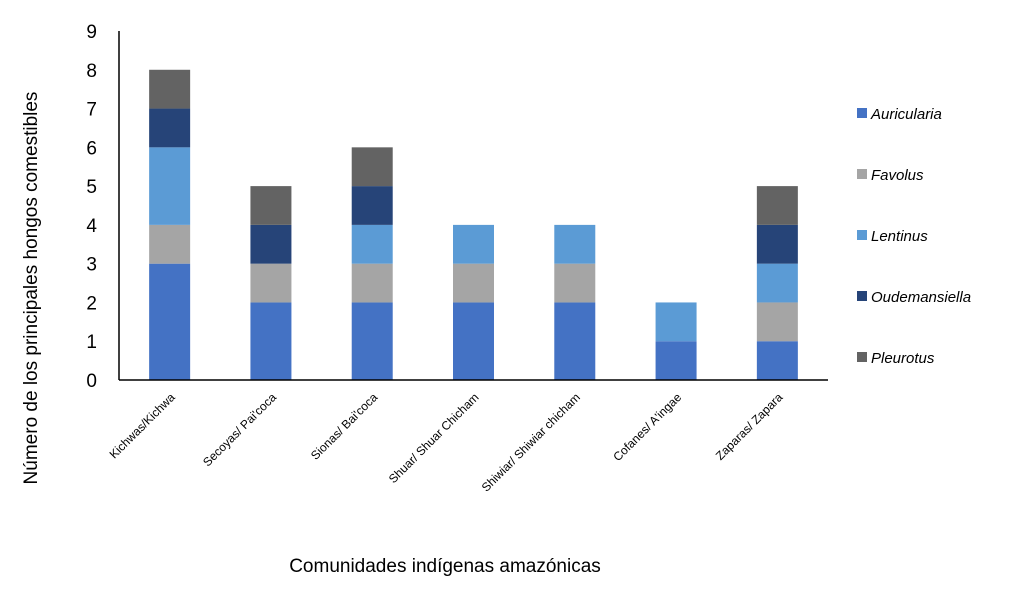  I want to click on x-category-label: Shiwiar/ Shiwiar chicham, so click(531, 442).